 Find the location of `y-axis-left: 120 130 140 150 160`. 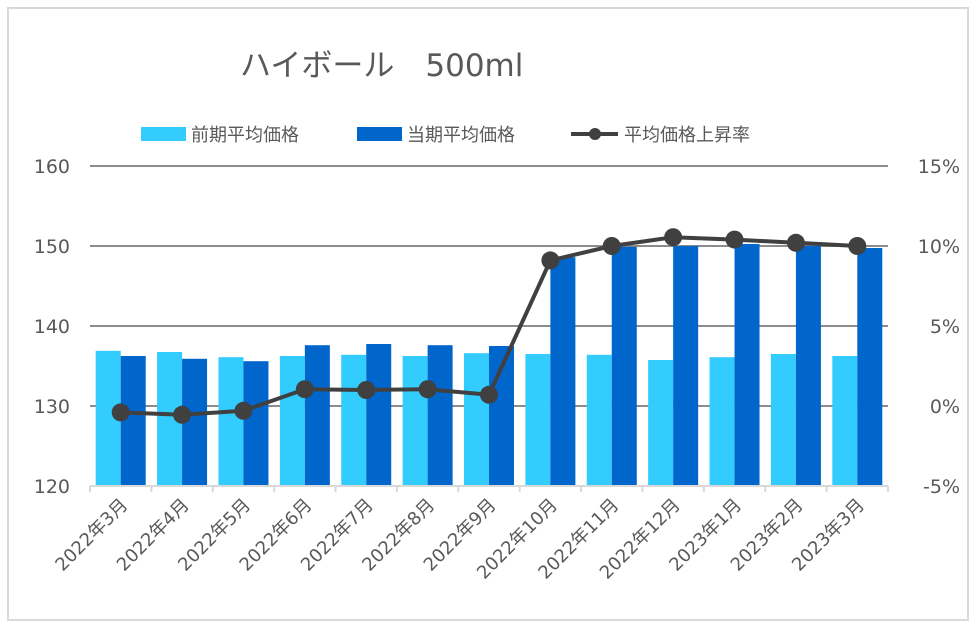

y-axis-left: 120 130 140 150 160 is located at coordinates (52, 327).